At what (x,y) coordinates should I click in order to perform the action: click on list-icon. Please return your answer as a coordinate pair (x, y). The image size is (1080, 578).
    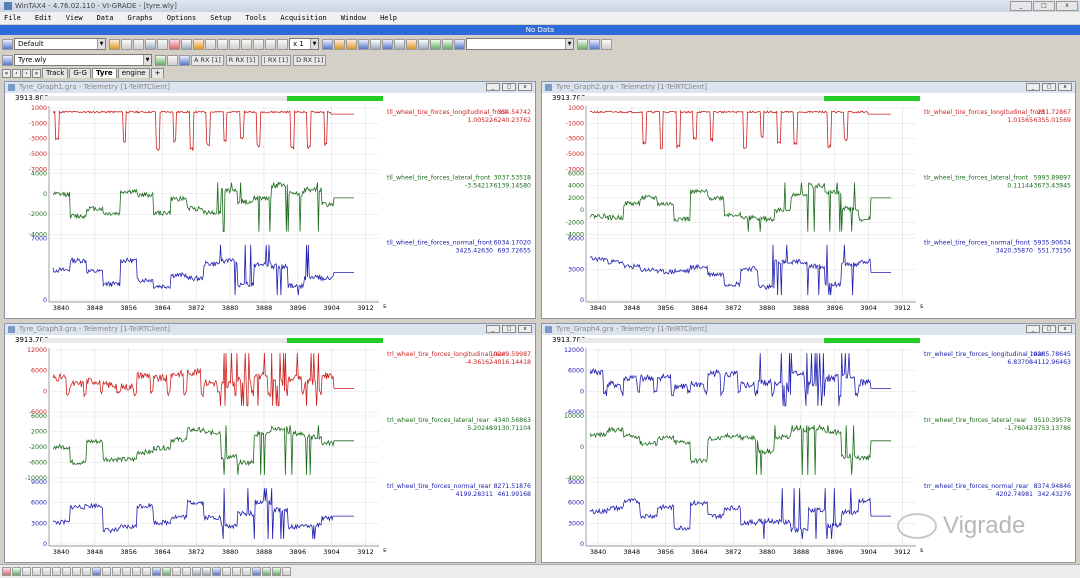
    Looking at the image, I should click on (162, 44).